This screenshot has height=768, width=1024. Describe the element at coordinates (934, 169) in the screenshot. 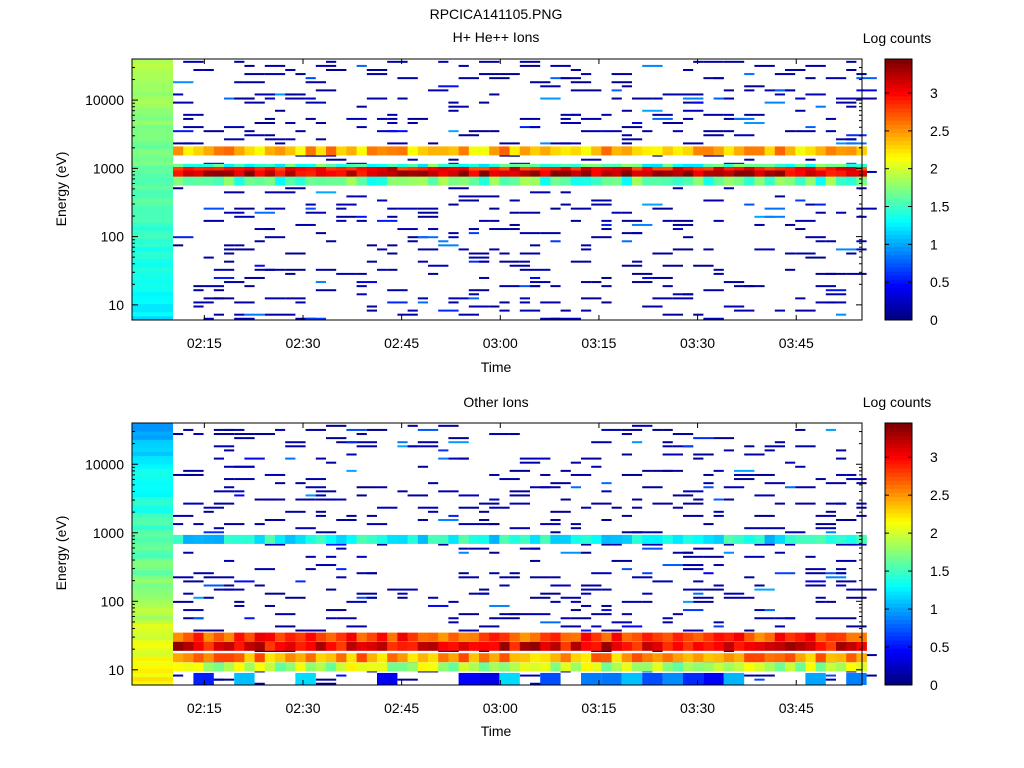

I see `colorbar-tick-label: 2` at that location.